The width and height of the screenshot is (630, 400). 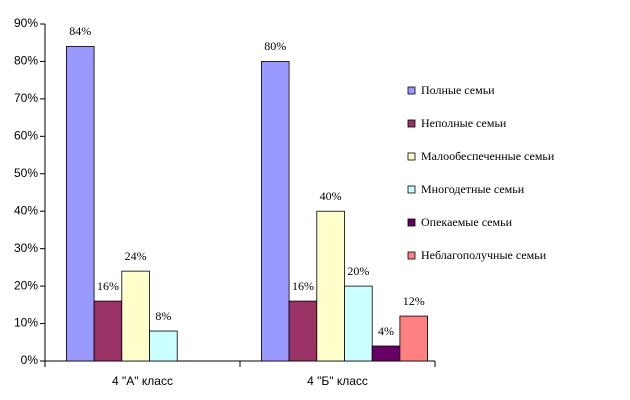 What do you see at coordinates (80, 31) in the screenshot?
I see `value-label: 84%` at bounding box center [80, 31].